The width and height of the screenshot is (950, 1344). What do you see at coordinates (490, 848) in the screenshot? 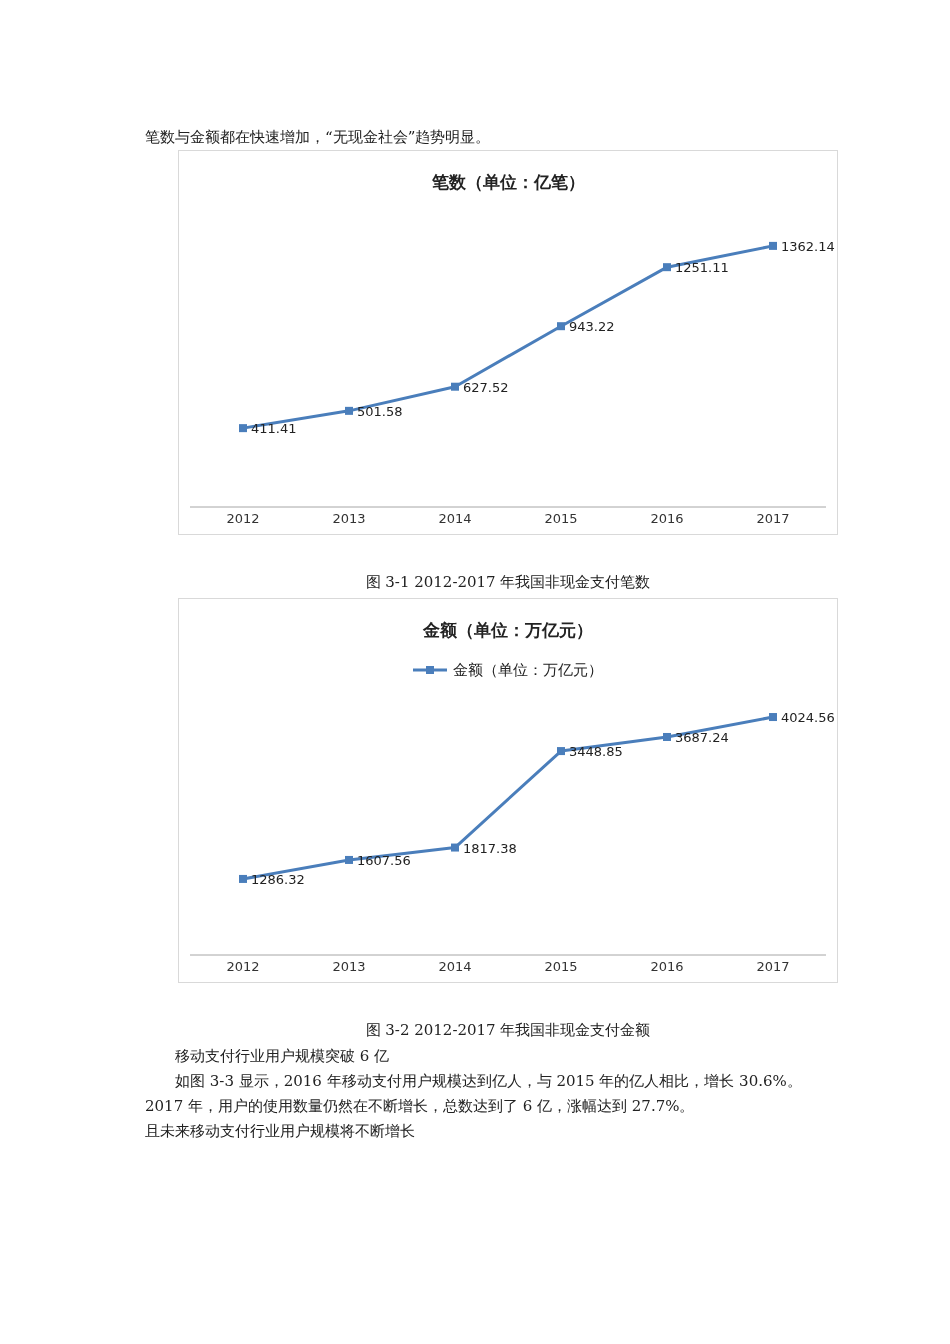
I see `data-label: 1817.38` at bounding box center [490, 848].